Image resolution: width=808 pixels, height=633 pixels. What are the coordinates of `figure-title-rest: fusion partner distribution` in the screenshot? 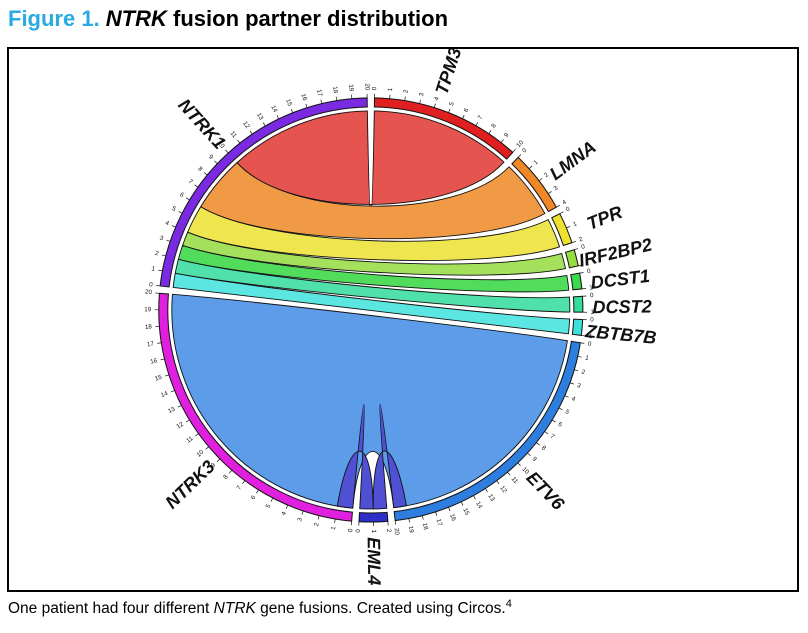 It's located at (307, 18).